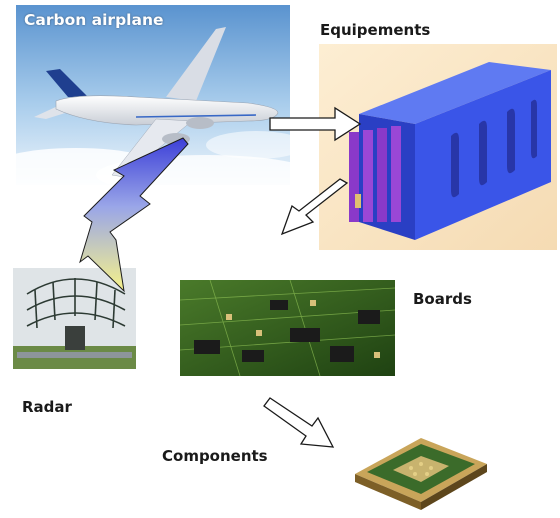  Describe the element at coordinates (74, 318) in the screenshot. I see `radar-photo` at that location.